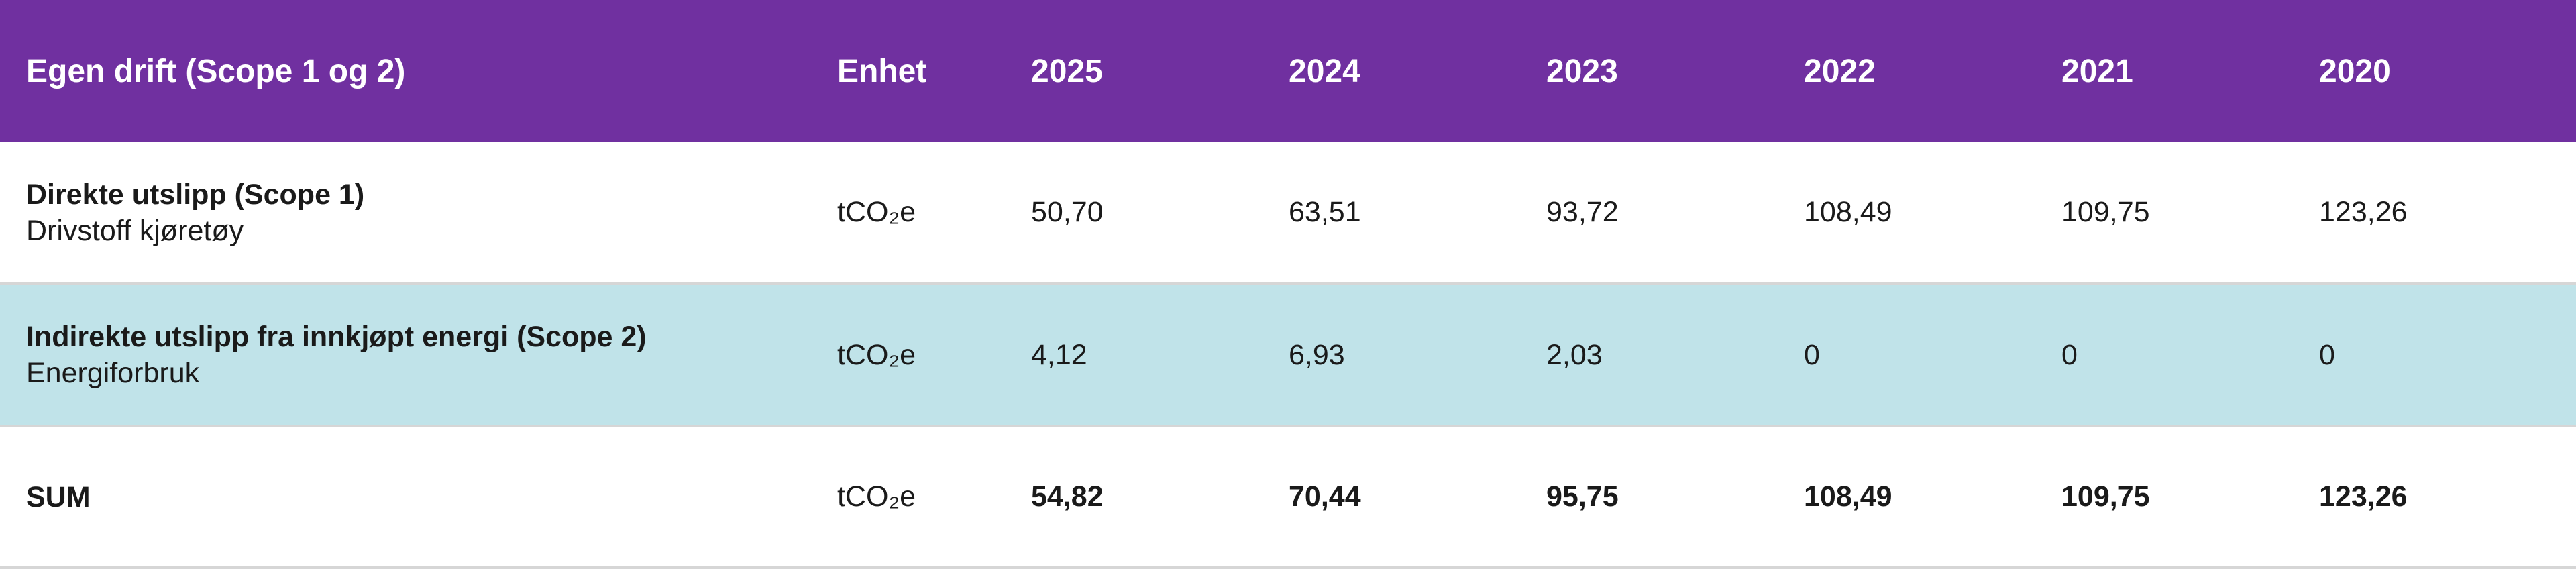 This screenshot has height=573, width=2576. I want to click on row-subtitle: Energiforbruk, so click(113, 373).